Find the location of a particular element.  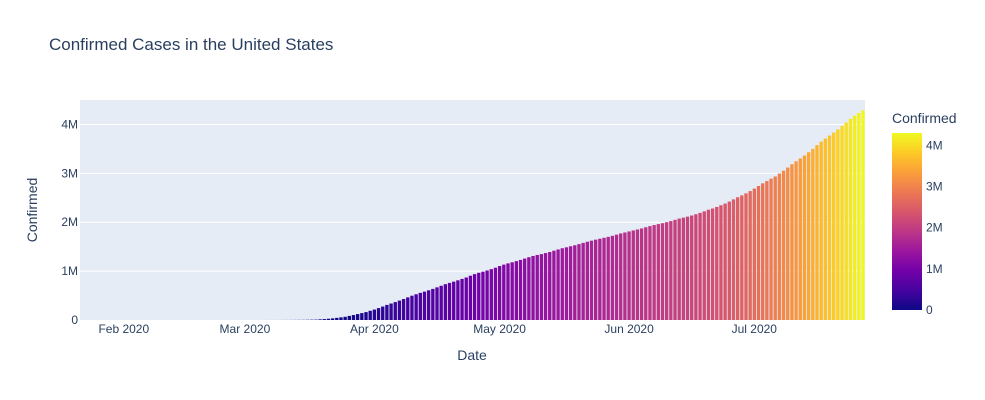

y-tick-label: 3M is located at coordinates (69, 173).